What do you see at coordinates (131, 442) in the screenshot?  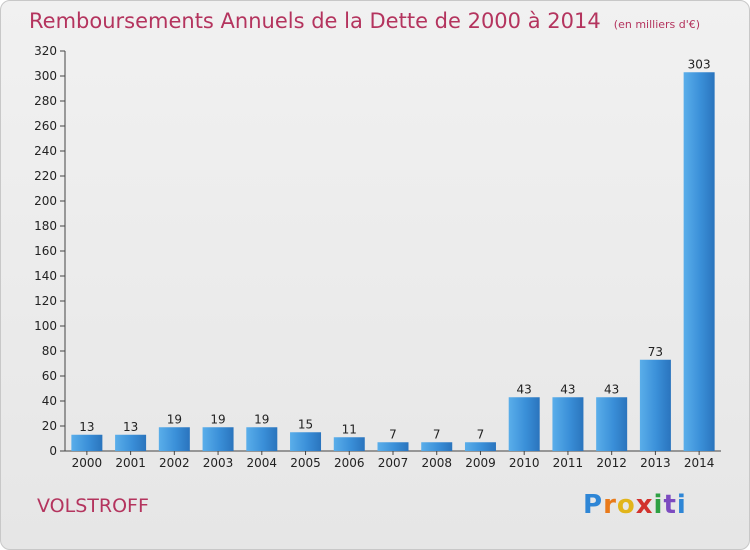 I see `bar-2001` at bounding box center [131, 442].